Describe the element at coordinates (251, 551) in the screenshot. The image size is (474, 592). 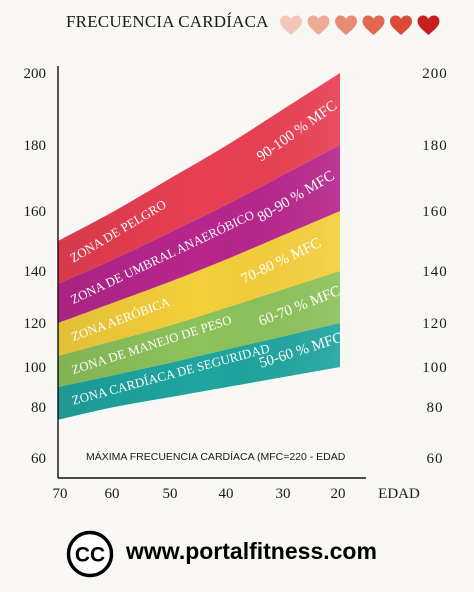
I see `website-url: www.portalfitness.com` at that location.